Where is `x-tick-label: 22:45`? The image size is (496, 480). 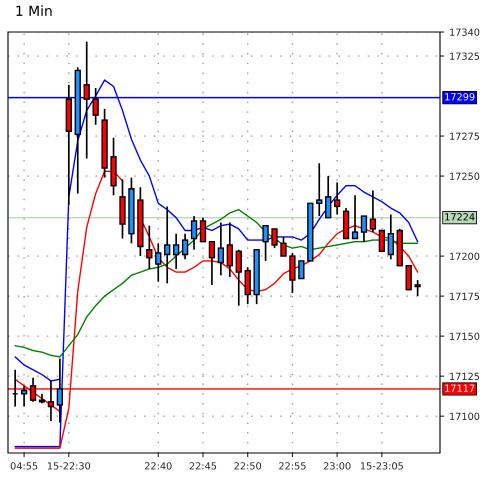
x-tick-label: 22:45 is located at coordinates (203, 466).